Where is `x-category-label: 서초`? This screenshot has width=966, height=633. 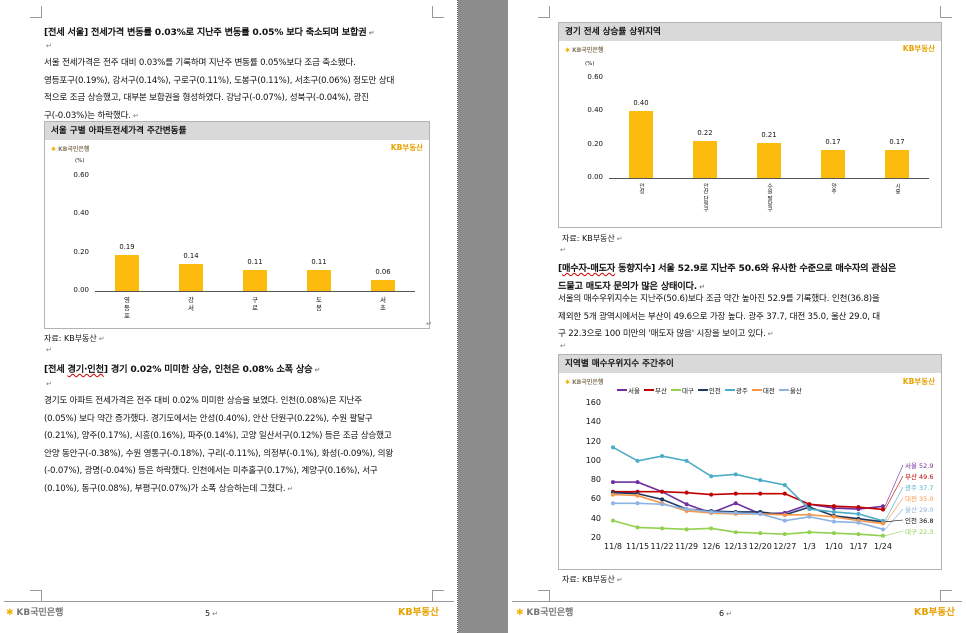
x-category-label: 서초 is located at coordinates (383, 304).